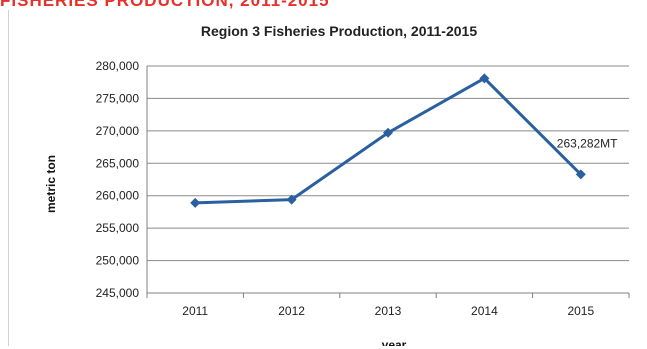 Image resolution: width=647 pixels, height=349 pixels. What do you see at coordinates (118, 98) in the screenshot?
I see `y-tick-label: 275,000` at bounding box center [118, 98].